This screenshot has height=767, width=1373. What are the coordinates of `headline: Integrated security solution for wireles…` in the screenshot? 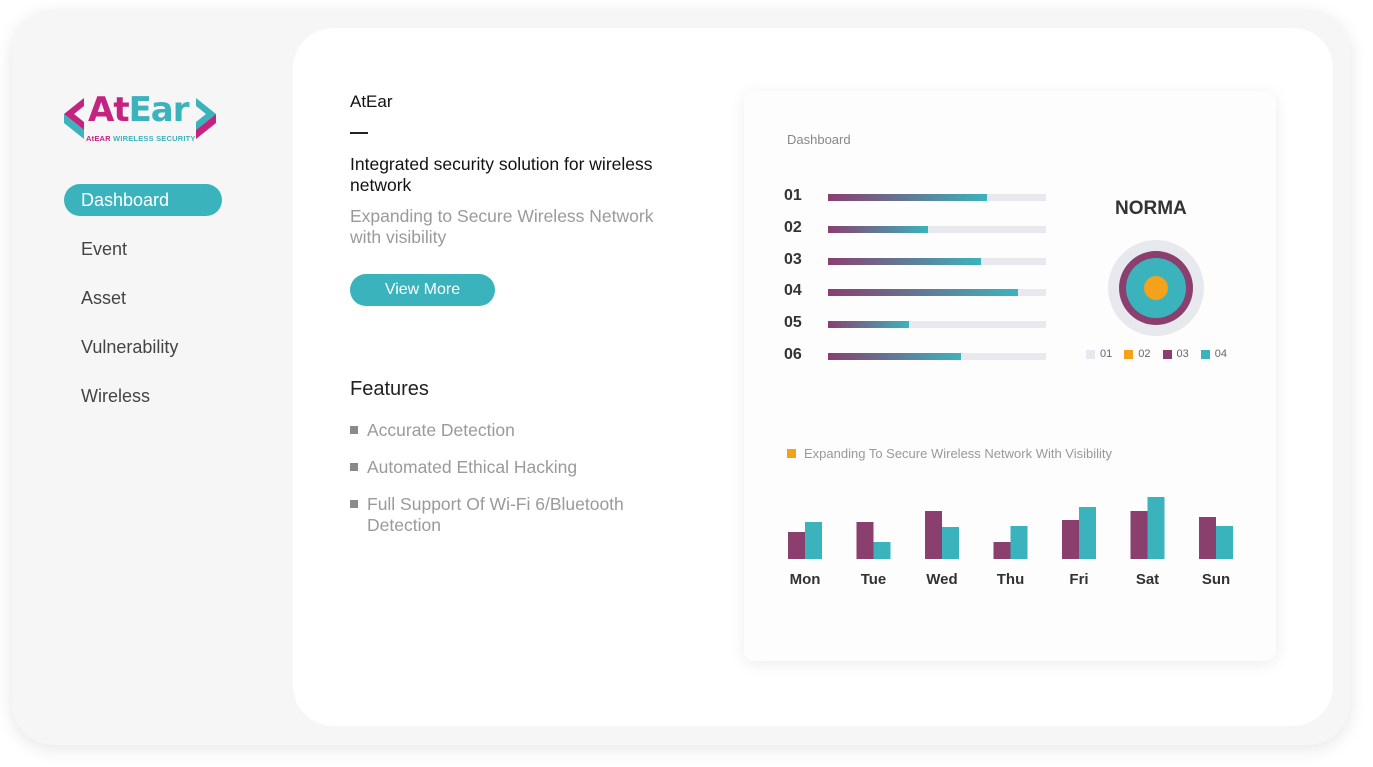 It's located at (501, 174).